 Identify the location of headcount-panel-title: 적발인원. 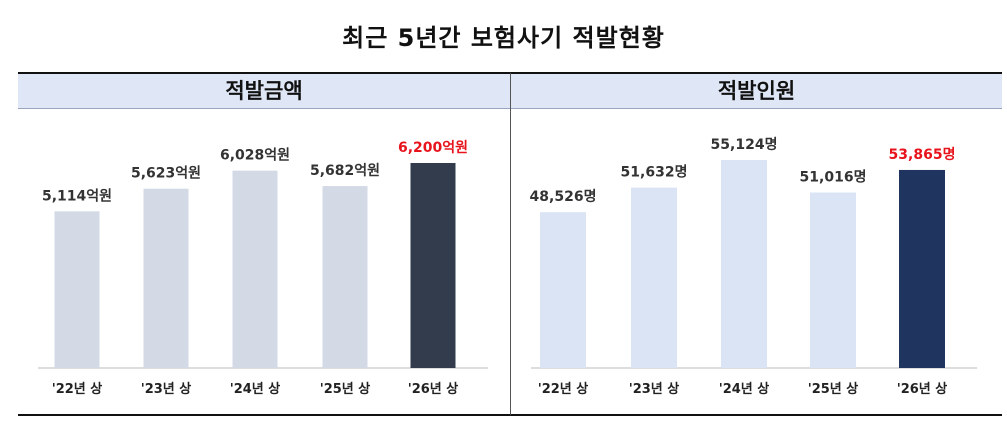
(756, 91).